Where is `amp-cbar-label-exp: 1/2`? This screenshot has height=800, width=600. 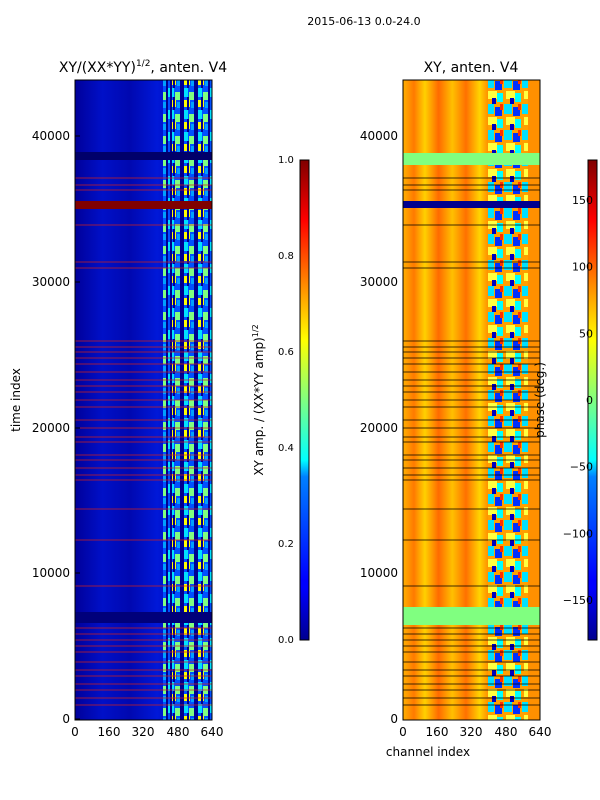
amp-cbar-label-exp: 1/2 is located at coordinates (255, 330).